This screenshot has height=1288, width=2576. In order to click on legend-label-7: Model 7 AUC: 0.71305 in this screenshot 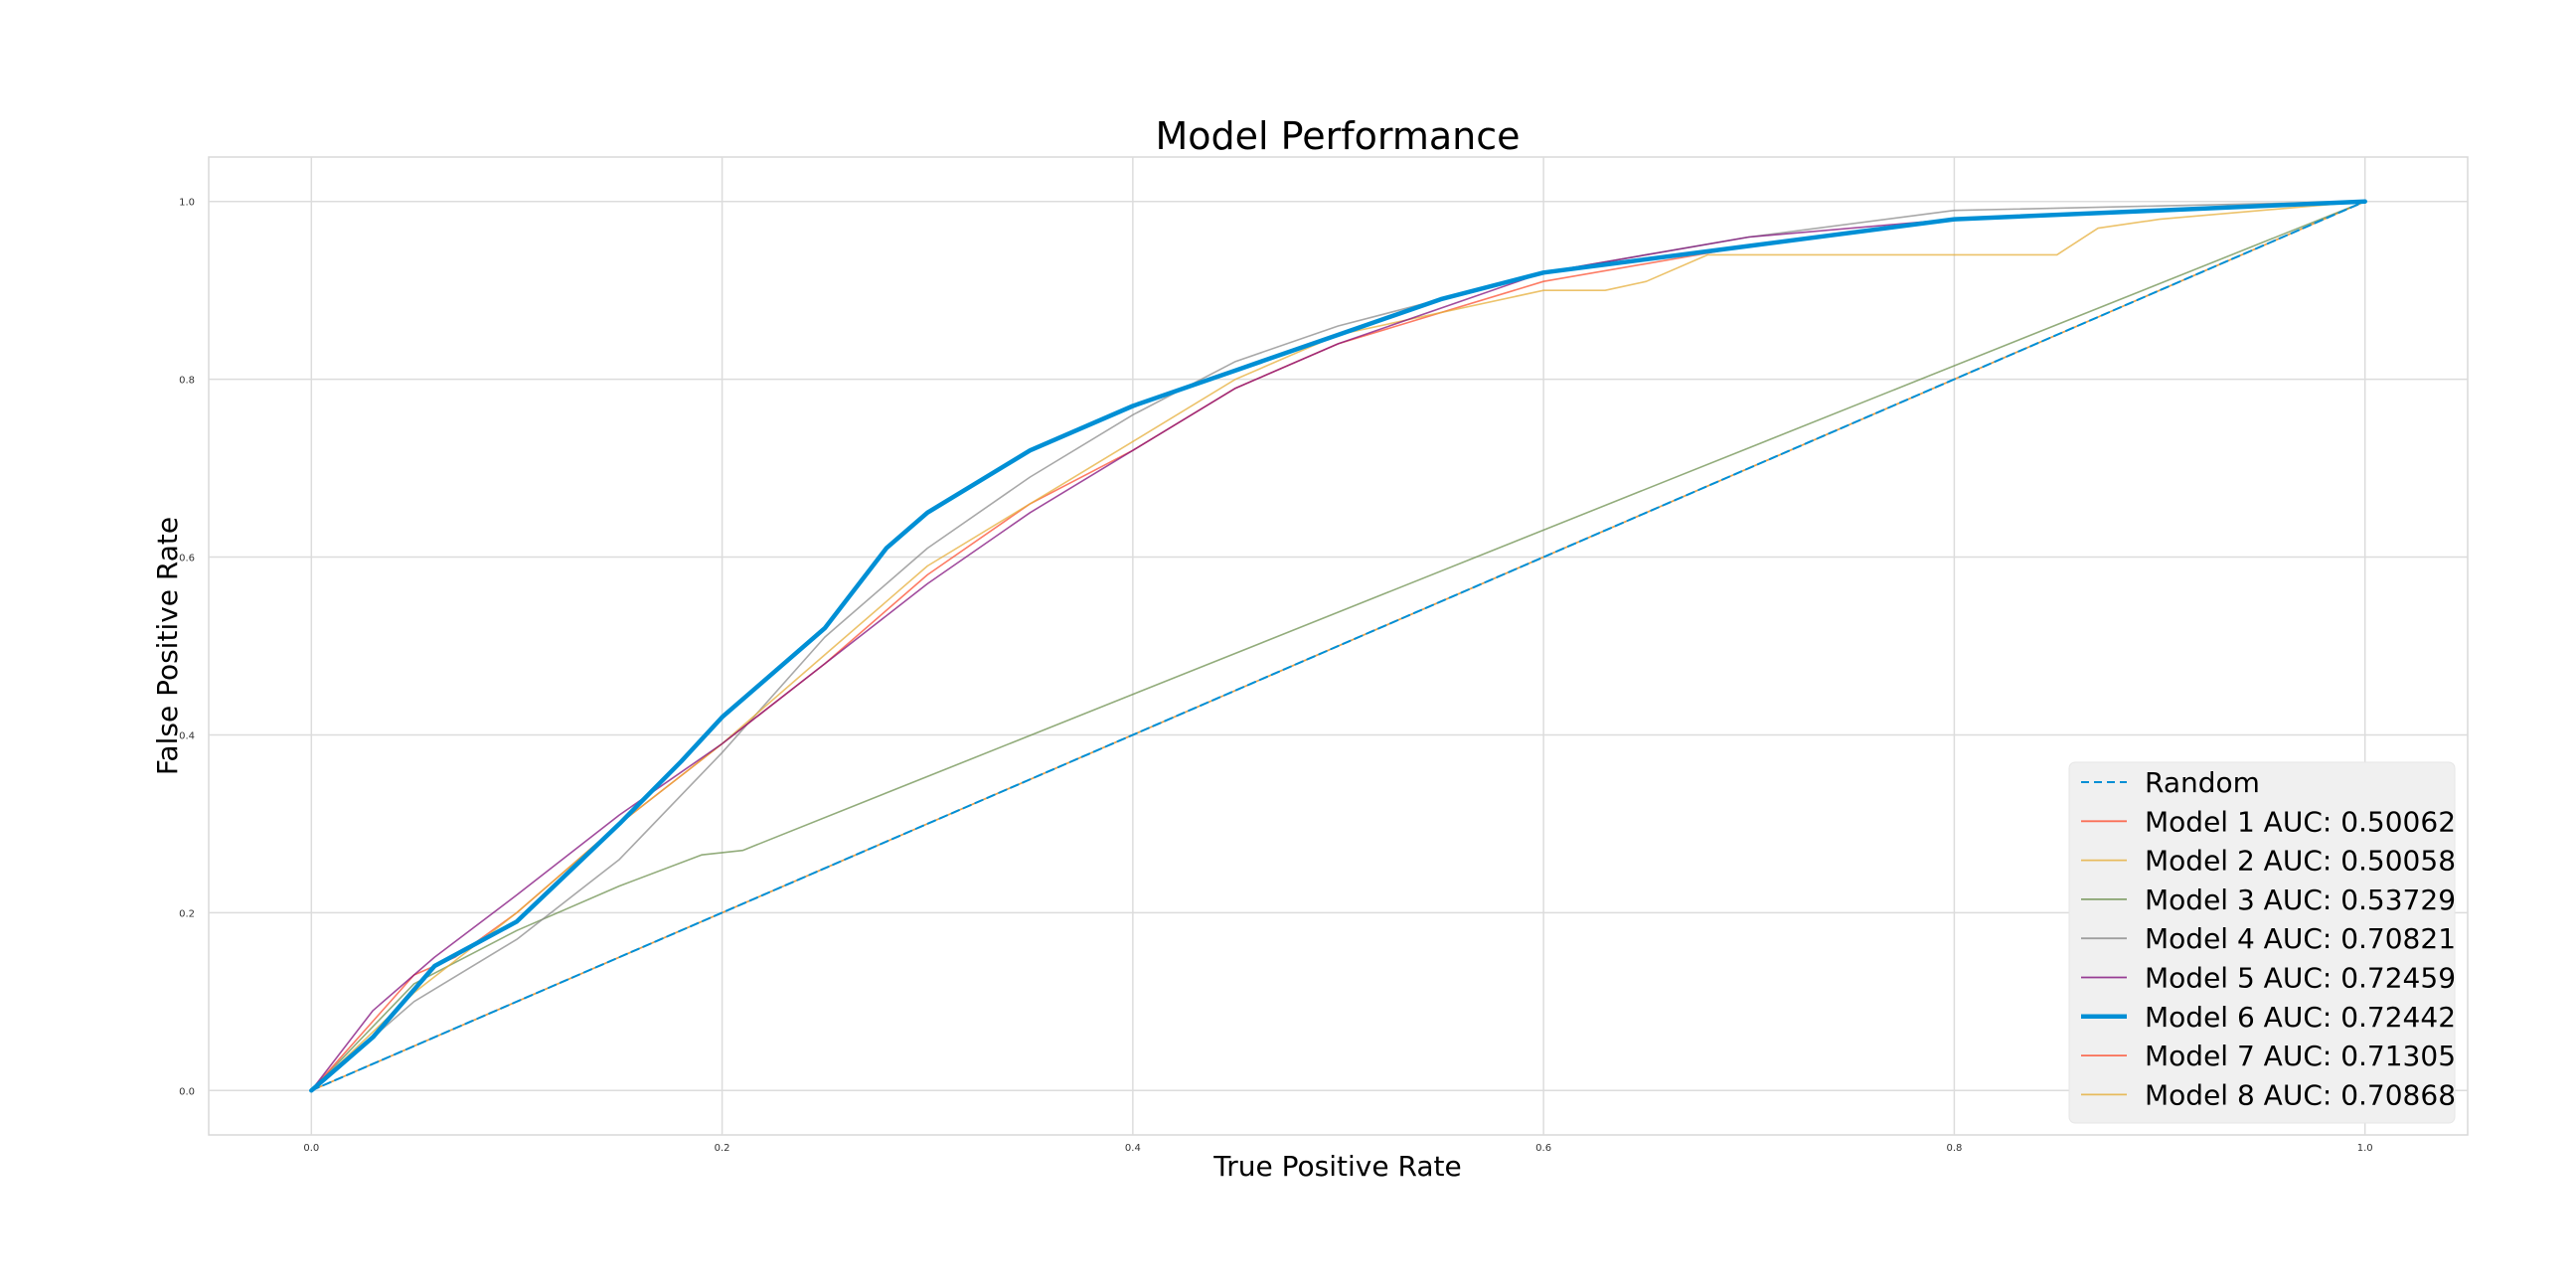, I will do `click(2300, 1056)`.